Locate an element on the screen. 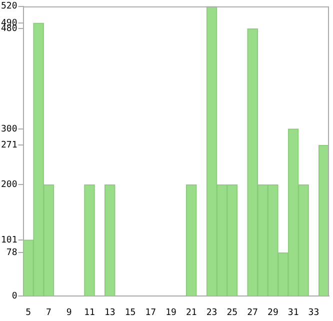 Image resolution: width=333 pixels, height=321 pixels. x-tick-label: 31 is located at coordinates (293, 313).